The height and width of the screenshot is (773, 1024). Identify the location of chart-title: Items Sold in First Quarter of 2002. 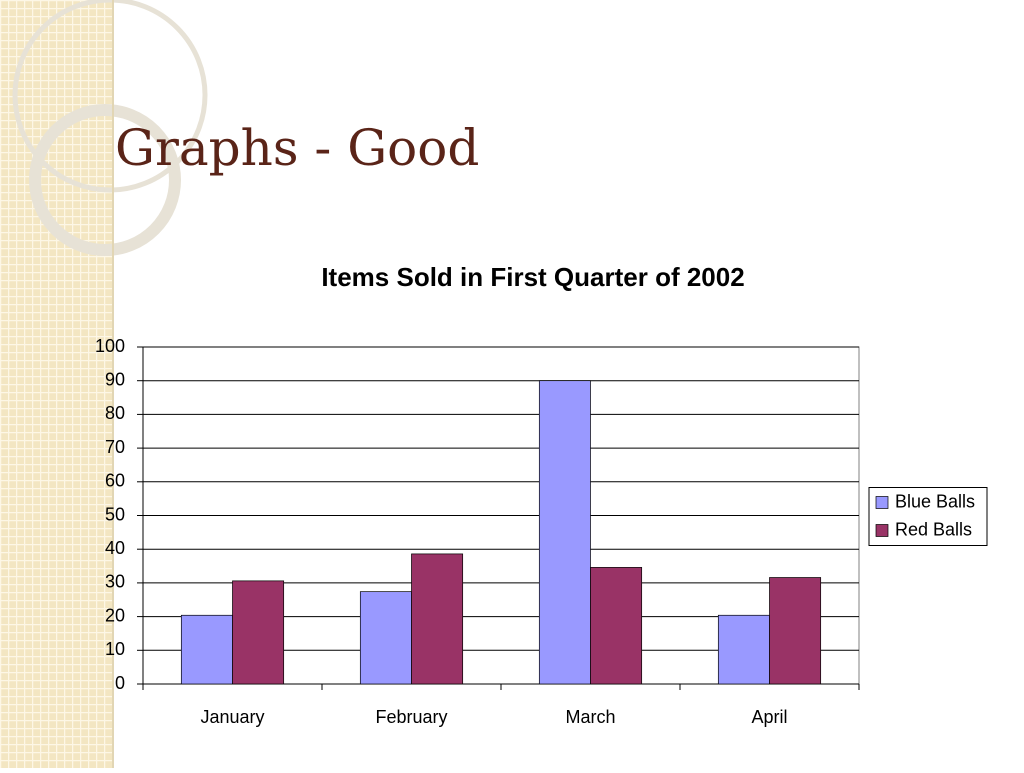
(532, 277).